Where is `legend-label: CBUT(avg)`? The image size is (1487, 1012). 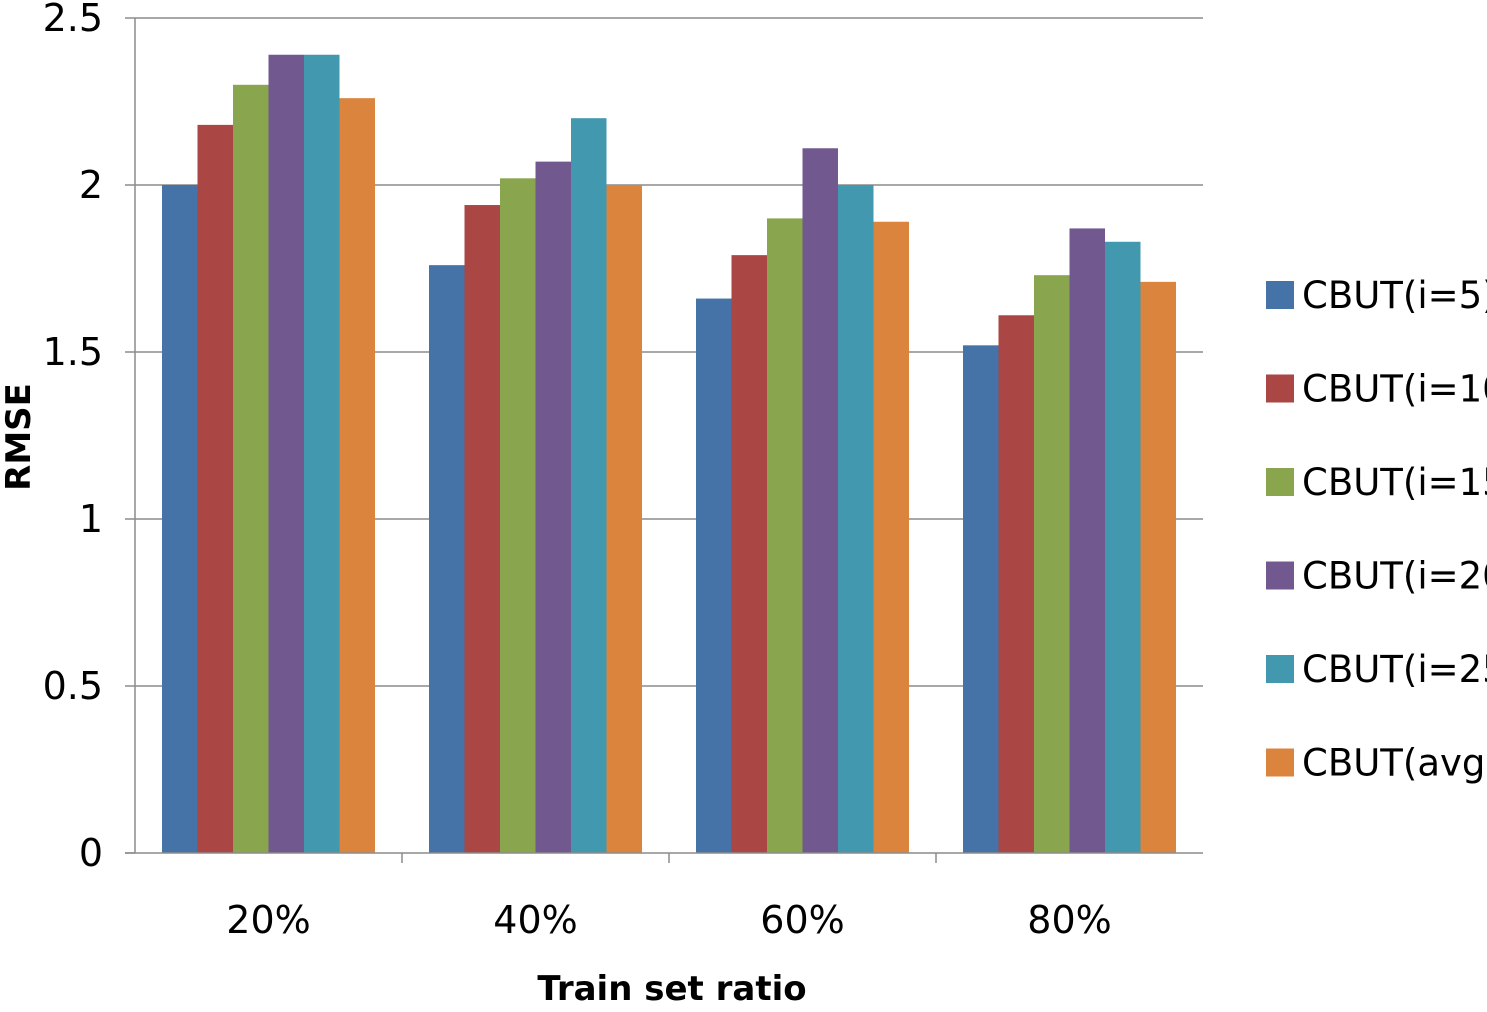 legend-label: CBUT(avg) is located at coordinates (1394, 763).